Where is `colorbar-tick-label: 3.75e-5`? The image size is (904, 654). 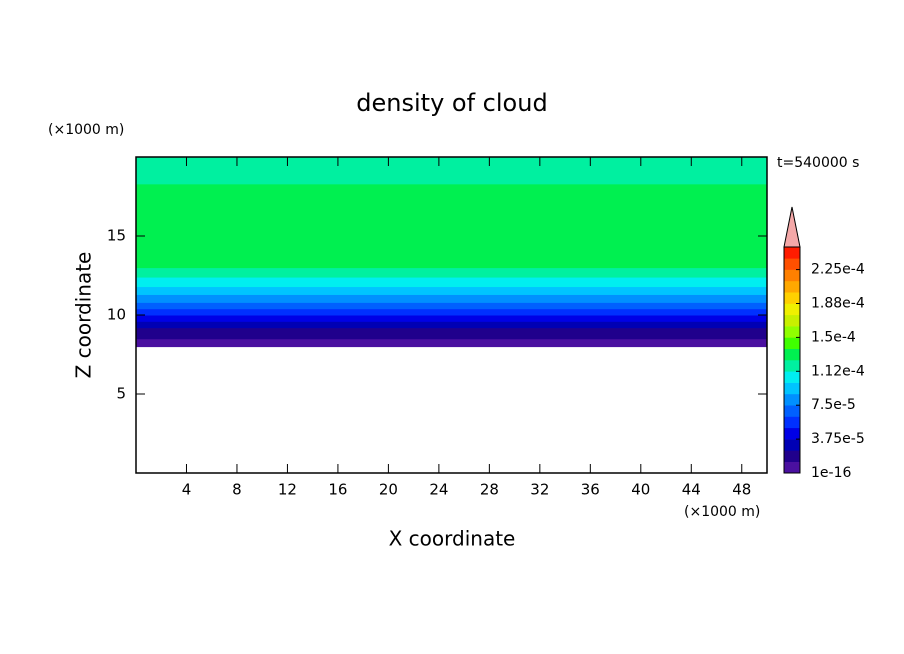 colorbar-tick-label: 3.75e-5 is located at coordinates (838, 439).